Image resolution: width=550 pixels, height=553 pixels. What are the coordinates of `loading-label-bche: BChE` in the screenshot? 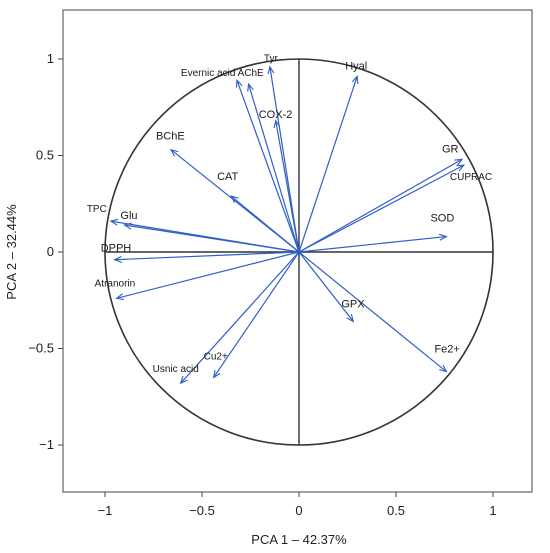 It's located at (170, 137).